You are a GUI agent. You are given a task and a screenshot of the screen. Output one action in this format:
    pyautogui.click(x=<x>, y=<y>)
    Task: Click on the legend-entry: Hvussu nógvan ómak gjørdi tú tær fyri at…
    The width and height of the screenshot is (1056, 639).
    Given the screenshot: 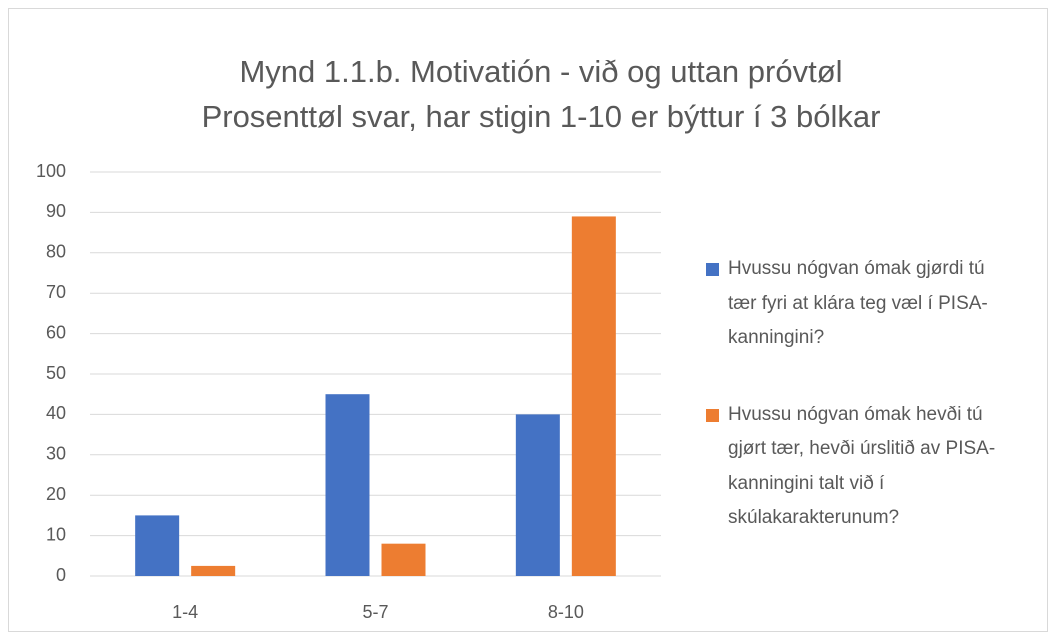 What is the action you would take?
    pyautogui.click(x=861, y=304)
    